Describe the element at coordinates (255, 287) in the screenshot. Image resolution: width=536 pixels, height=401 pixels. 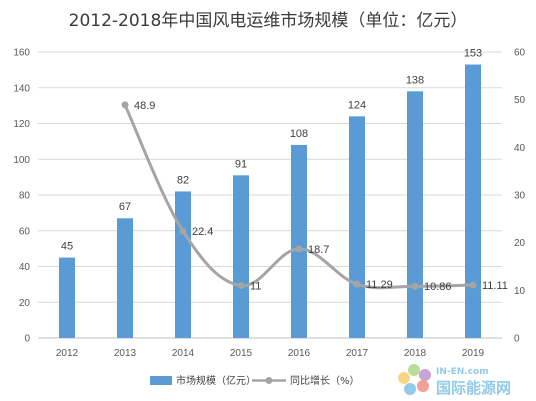
I see `line-data-label: 11` at that location.